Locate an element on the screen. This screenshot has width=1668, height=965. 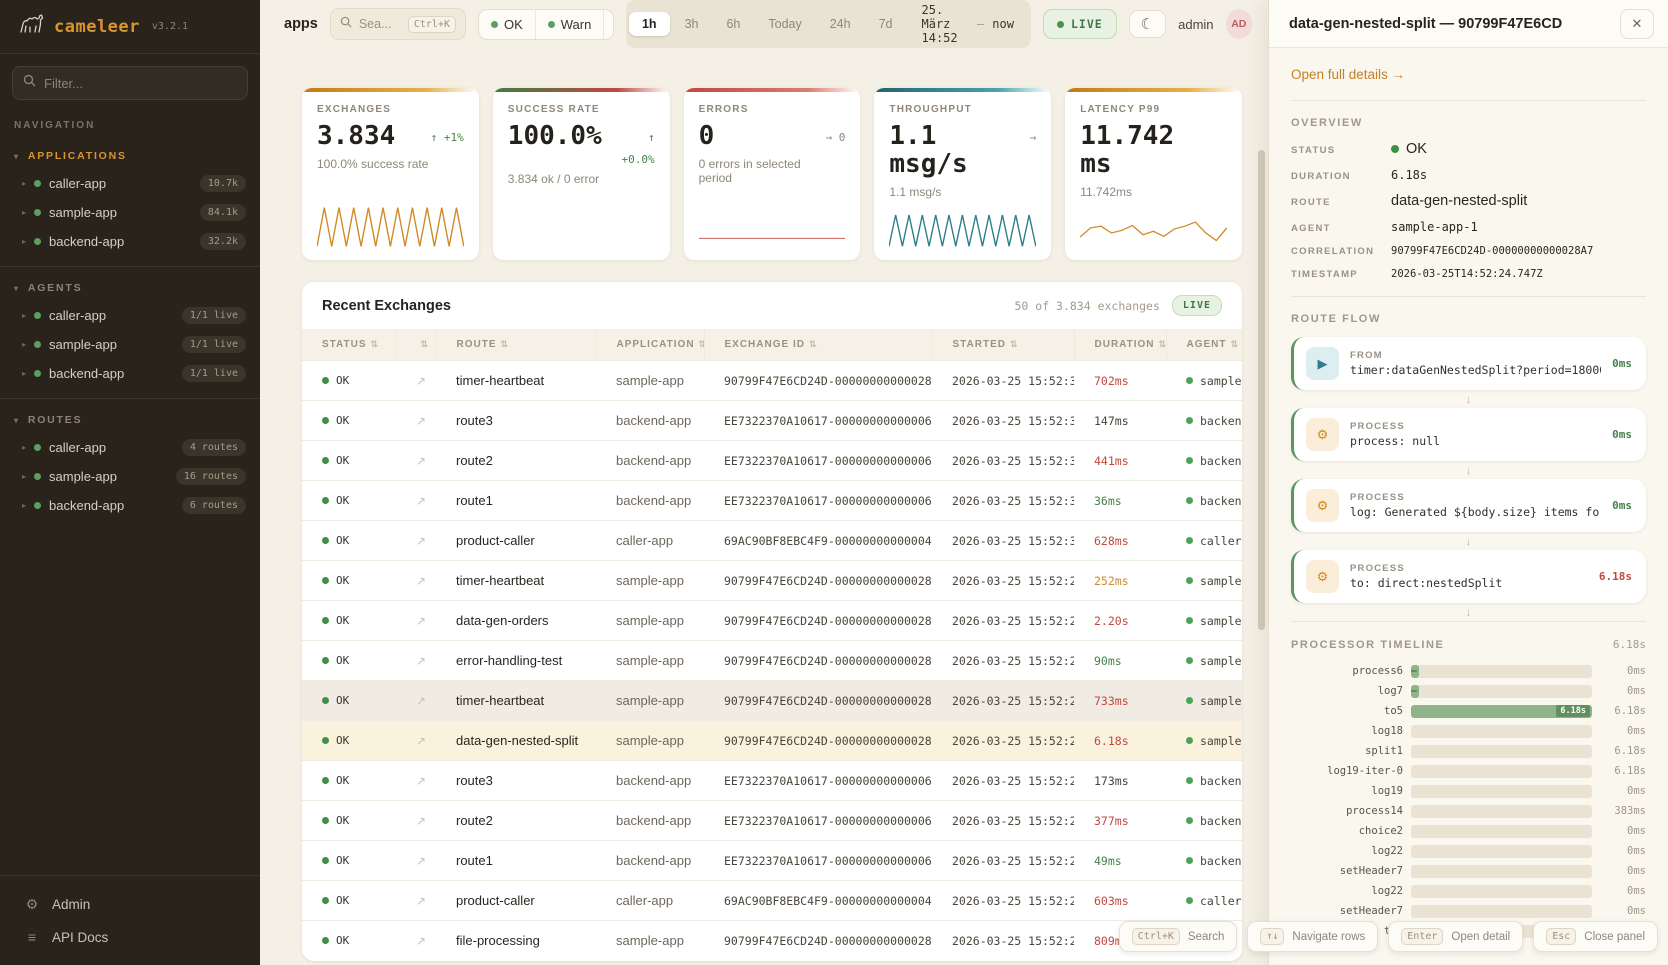
time-range-option: 7d is located at coordinates (885, 24).